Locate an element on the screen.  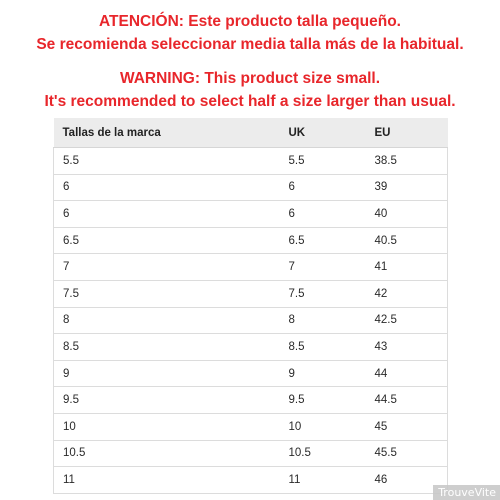
cell-brand-size: 11 is located at coordinates (166, 480).